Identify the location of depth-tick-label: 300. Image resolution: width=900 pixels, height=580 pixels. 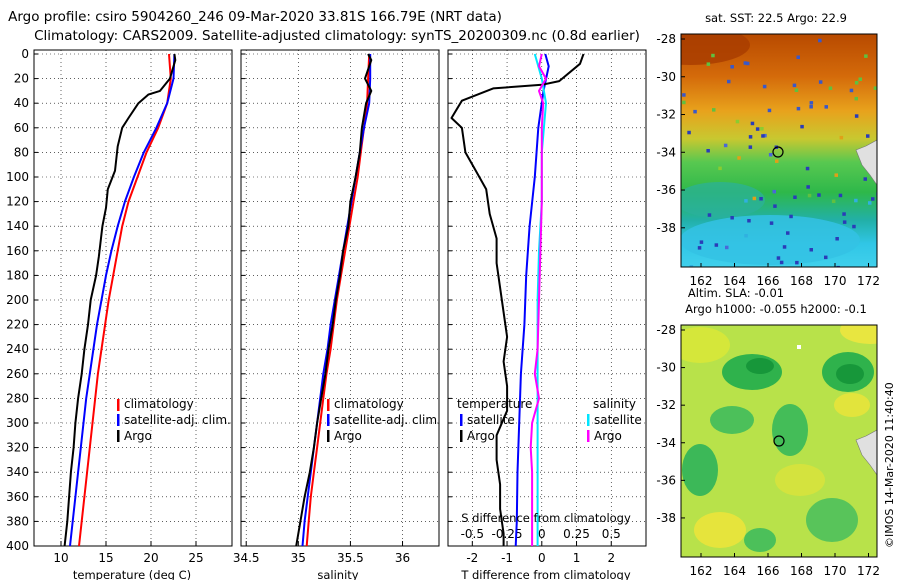
(17, 423).